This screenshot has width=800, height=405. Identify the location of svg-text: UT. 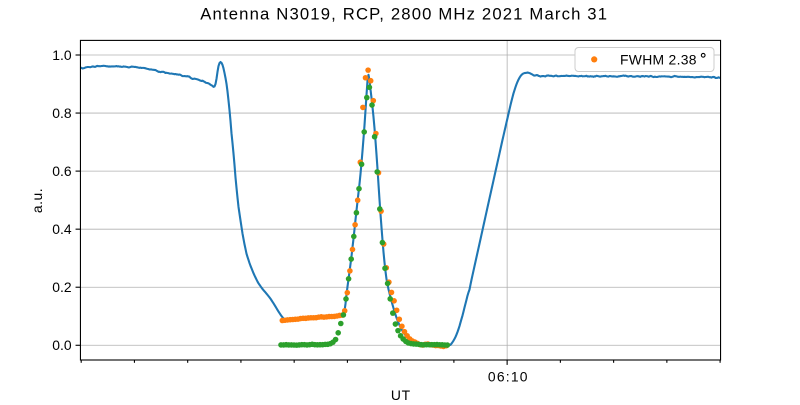
(401, 393).